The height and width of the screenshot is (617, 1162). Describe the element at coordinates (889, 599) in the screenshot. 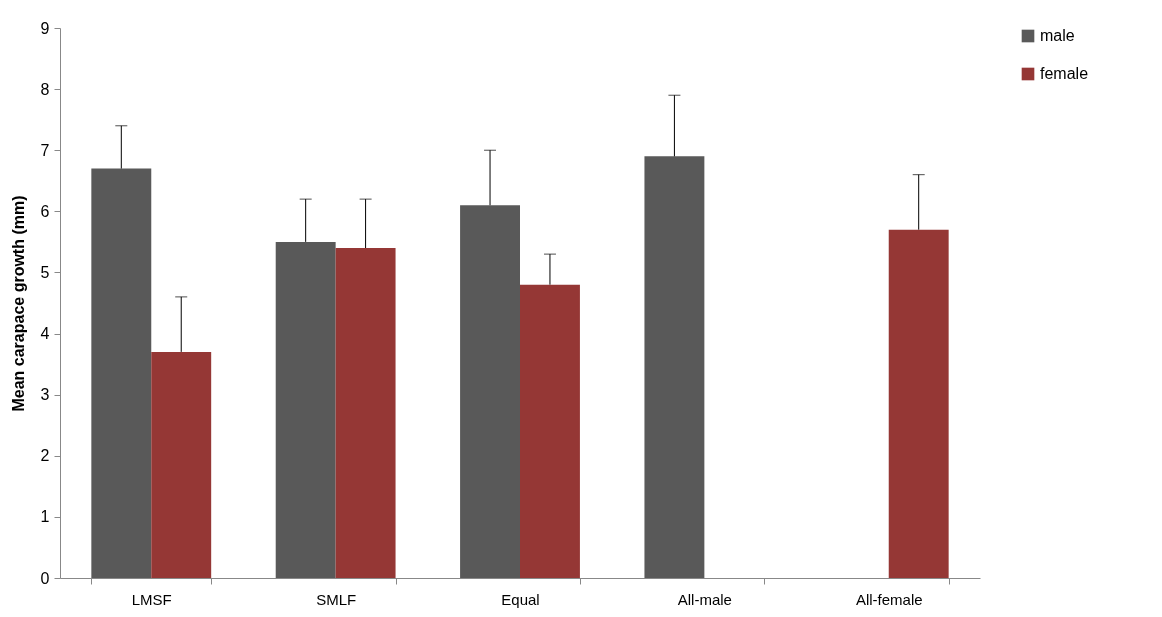

I see `x-tick-label: All-female` at that location.